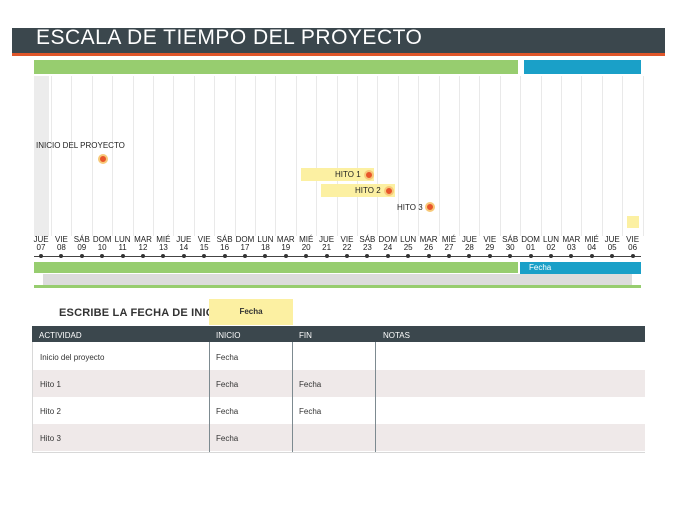 This screenshot has height=520, width=675. I want to click on day-label: MAR 19, so click(286, 244).